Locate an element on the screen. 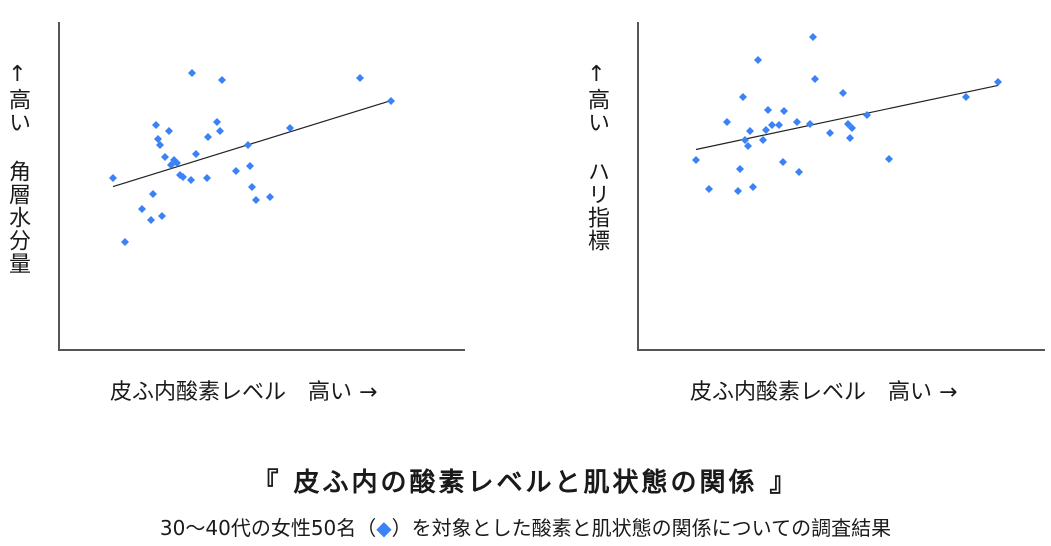 This screenshot has width=1051, height=546. caption-note-suffix: ）を対象とした酸素と肌状態の関係についての調査結果 is located at coordinates (641, 528).